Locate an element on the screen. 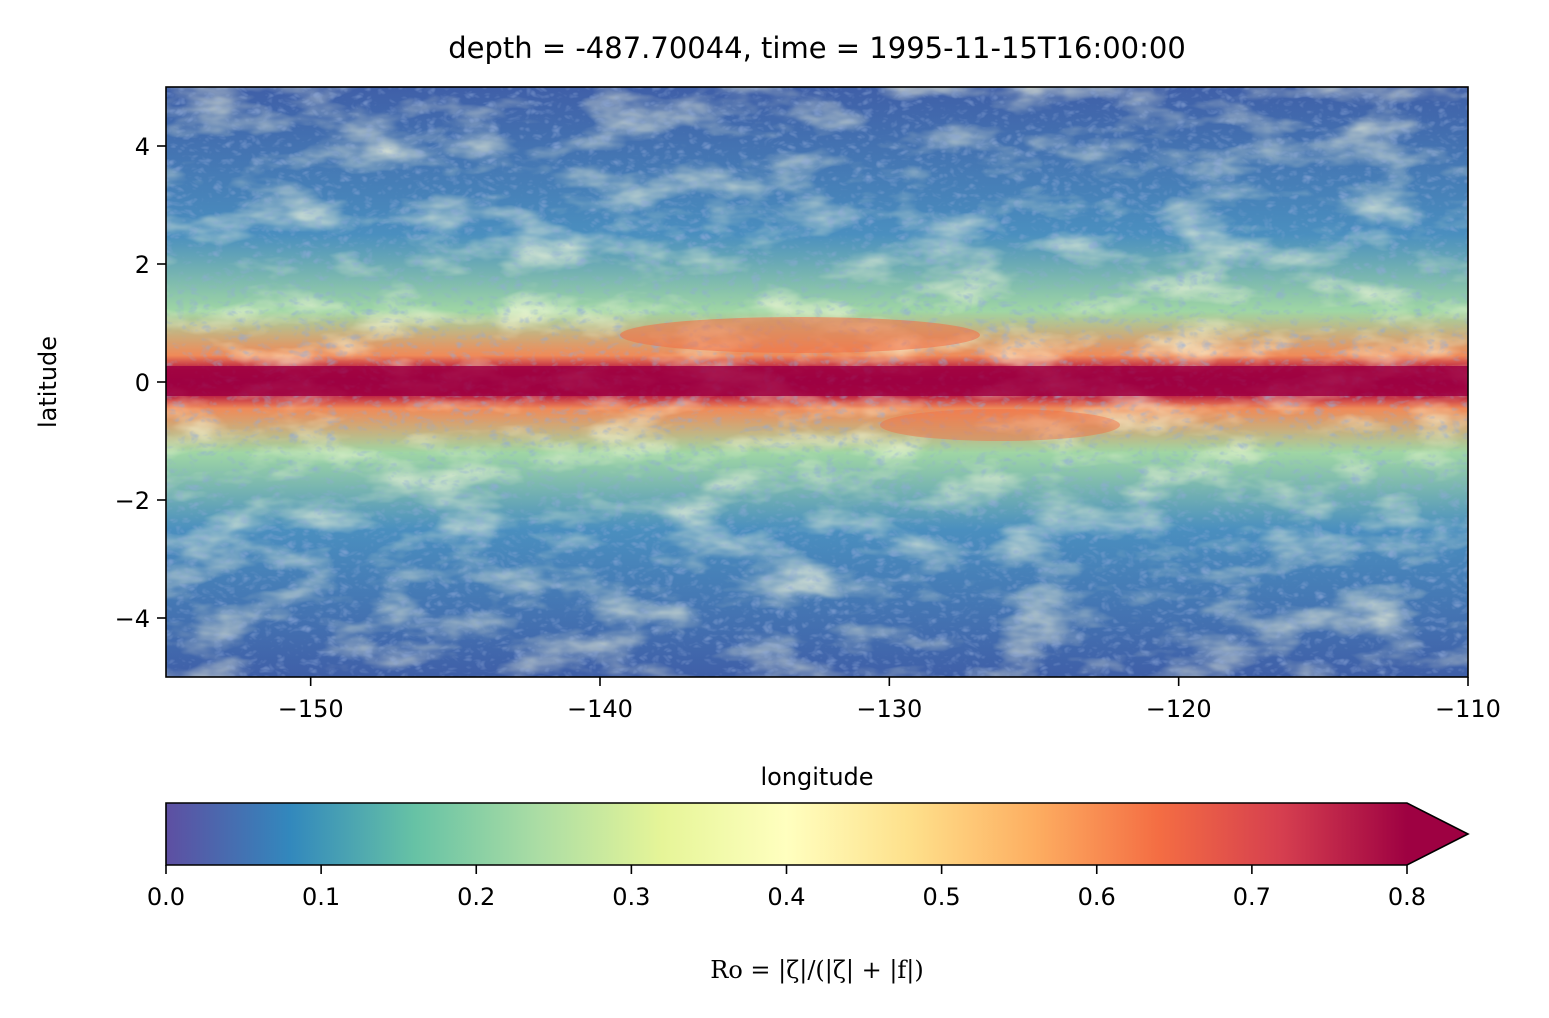 The image size is (1549, 1018). colorbar-tick-label: 0.1 is located at coordinates (321, 897).